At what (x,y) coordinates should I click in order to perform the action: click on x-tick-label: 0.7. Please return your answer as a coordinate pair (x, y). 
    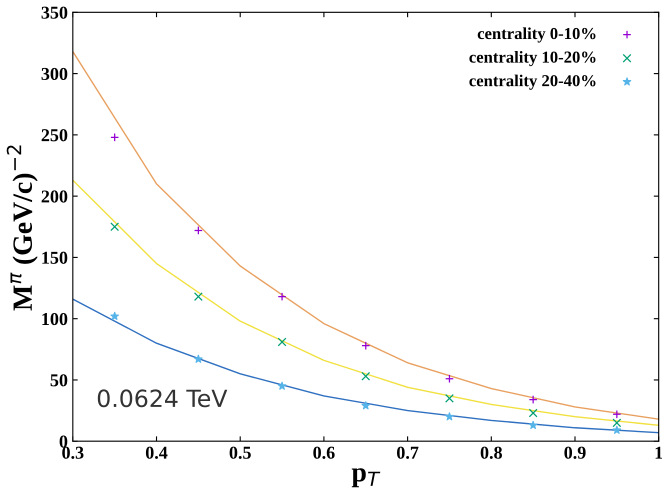
    Looking at the image, I should click on (407, 452).